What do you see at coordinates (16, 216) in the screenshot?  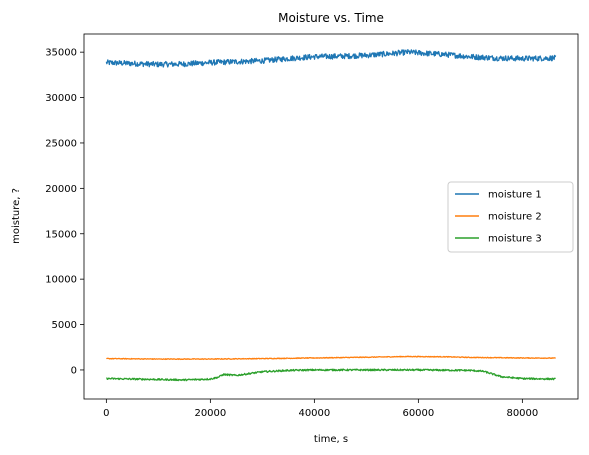 I see `y-axis-label: moisture, ?` at bounding box center [16, 216].